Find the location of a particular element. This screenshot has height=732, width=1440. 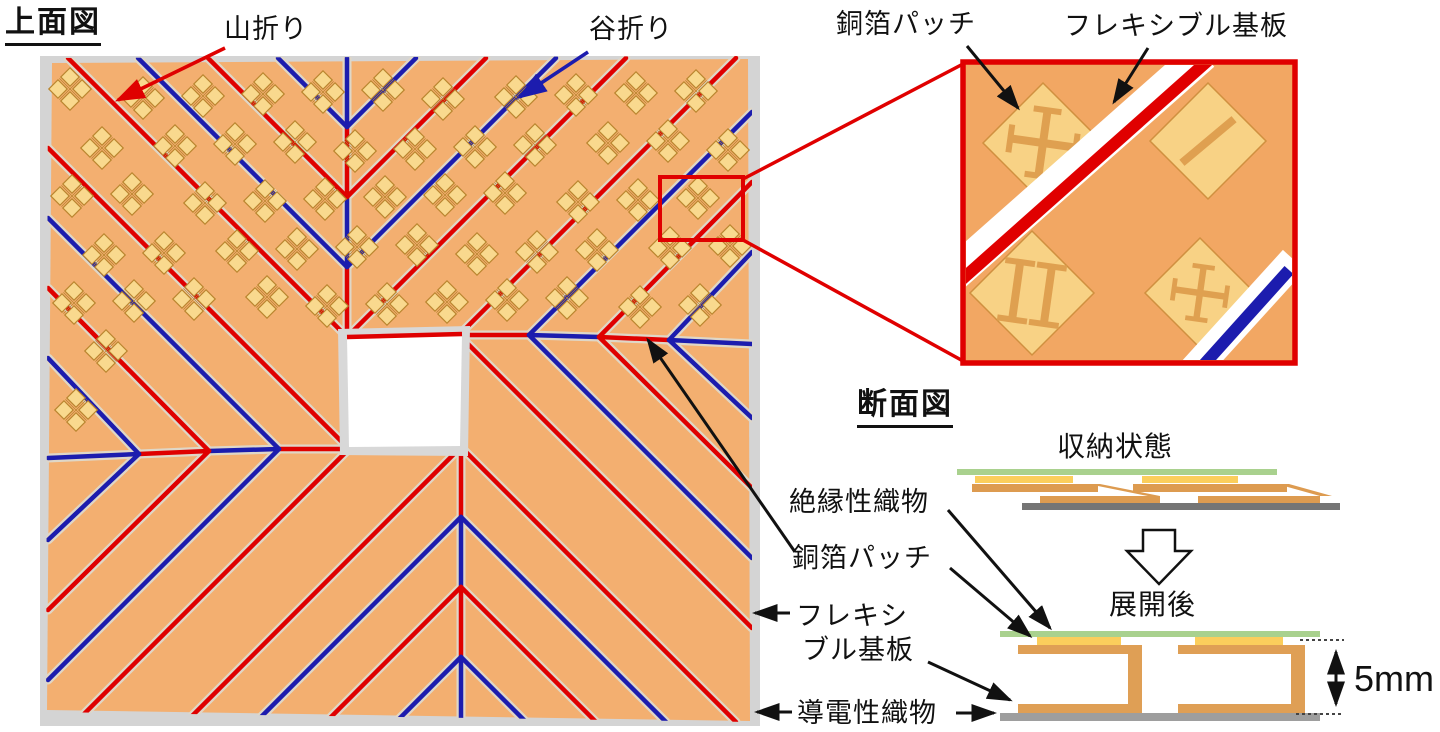

stowed-flexible-substrate is located at coordinates (1210, 488).